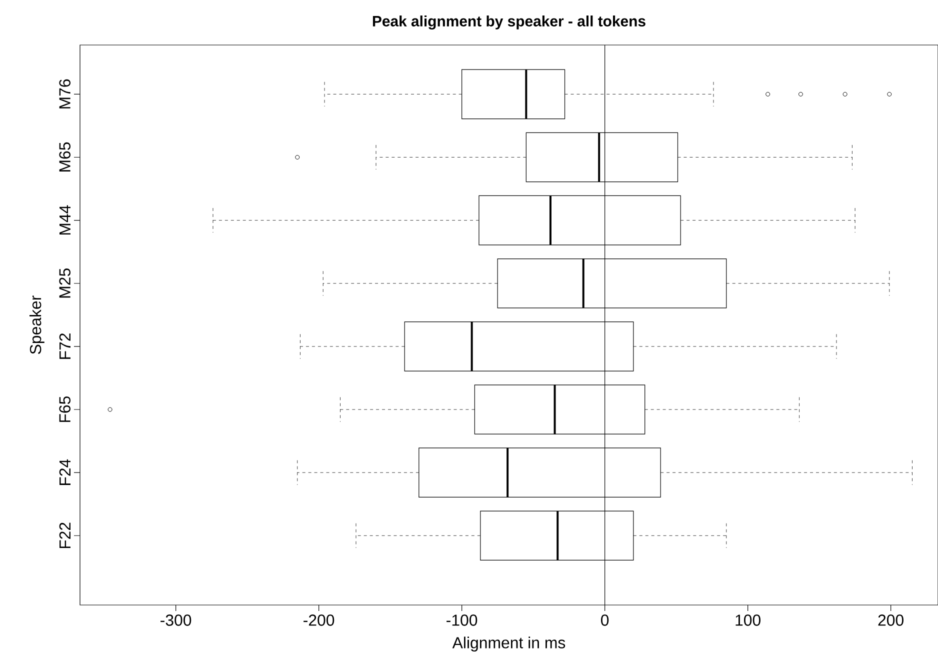 This screenshot has height=657, width=938. What do you see at coordinates (748, 620) in the screenshot?
I see `x-tick-label: 100` at bounding box center [748, 620].